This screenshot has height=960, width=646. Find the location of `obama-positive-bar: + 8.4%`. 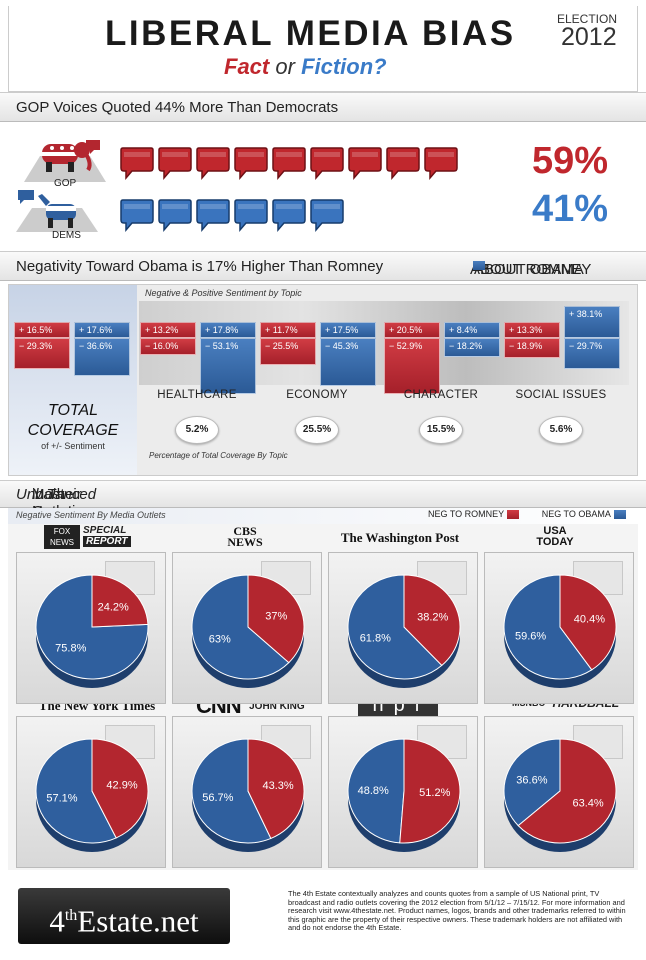

obama-positive-bar: + 8.4% is located at coordinates (472, 330).